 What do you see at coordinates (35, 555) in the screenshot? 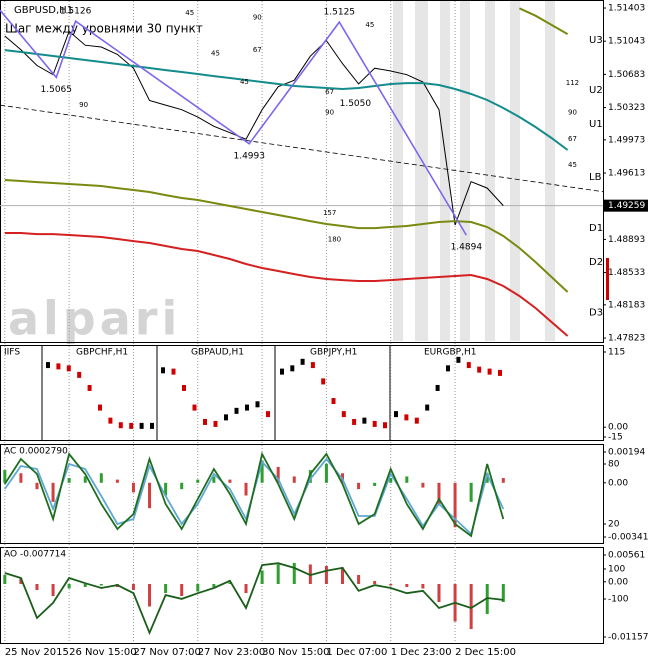
I see `panel-title: AO -0.007714` at bounding box center [35, 555].